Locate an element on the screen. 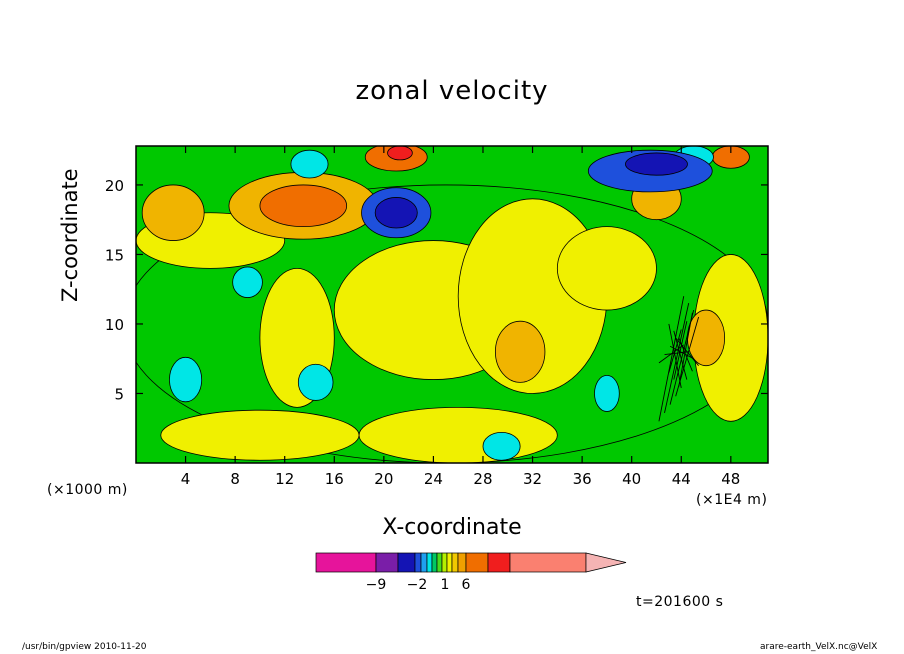  x-axis-label: X-coordinate is located at coordinates (452, 527).